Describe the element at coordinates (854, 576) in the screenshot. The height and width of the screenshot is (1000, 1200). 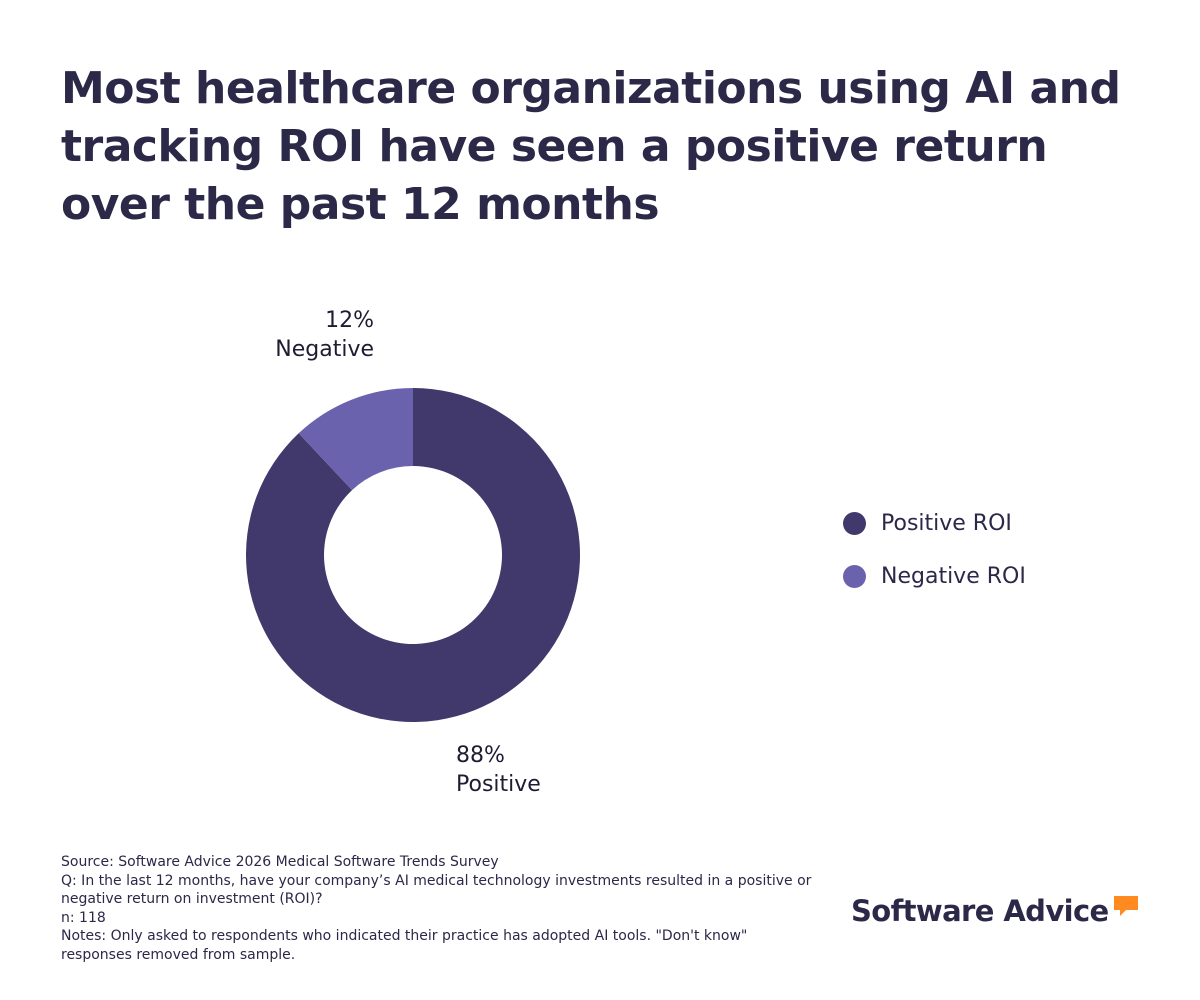
I see `legend-swatch-negative` at that location.